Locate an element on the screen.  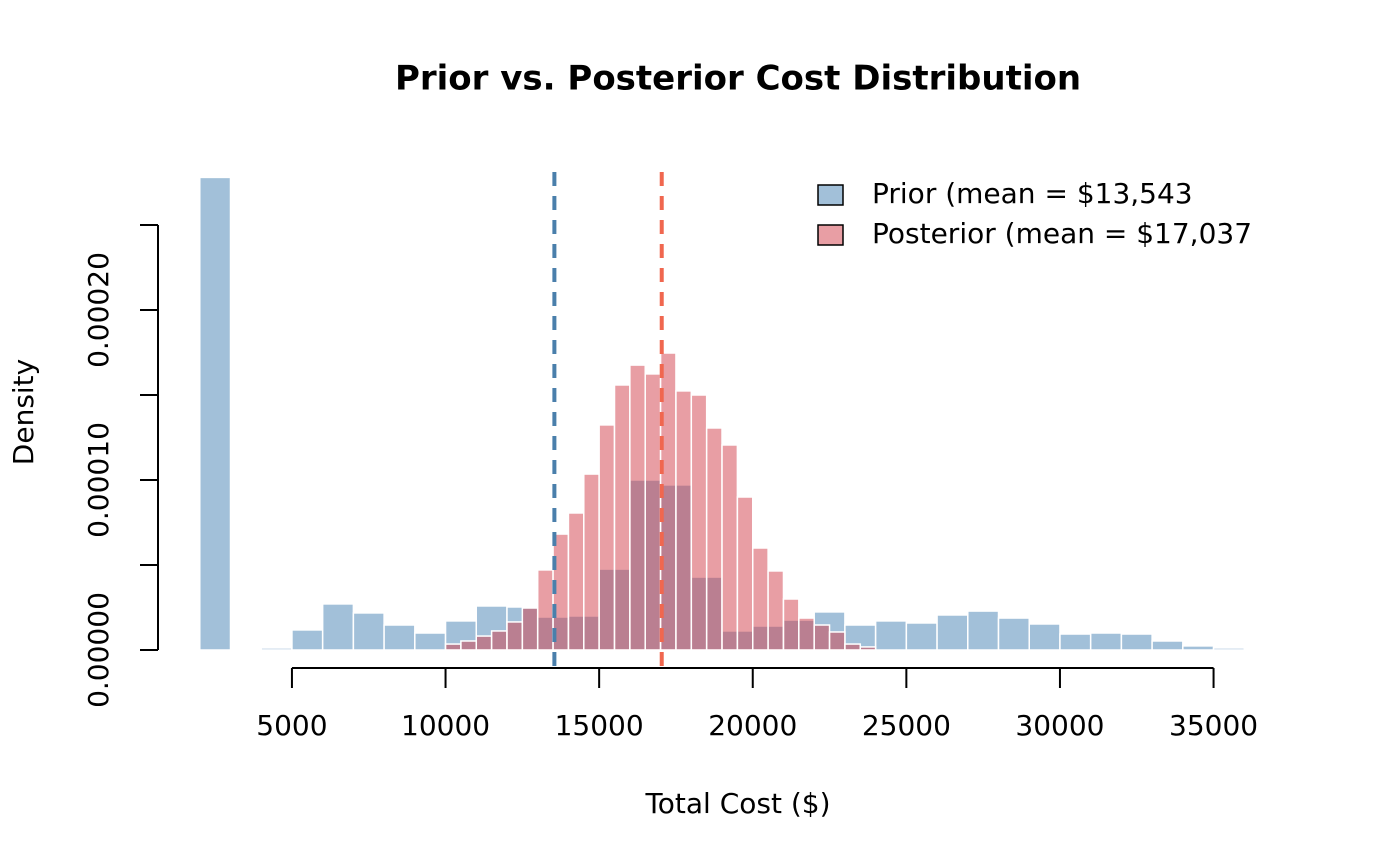
x-tick-label: 10000 is located at coordinates (445, 725).